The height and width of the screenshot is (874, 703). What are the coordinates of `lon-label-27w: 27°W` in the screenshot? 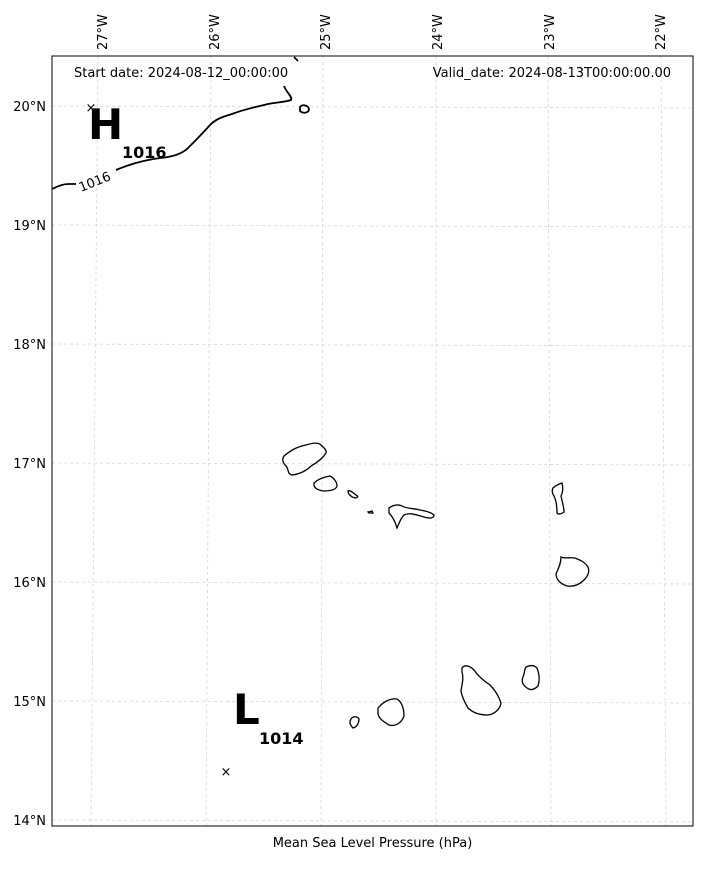 It's located at (103, 32).